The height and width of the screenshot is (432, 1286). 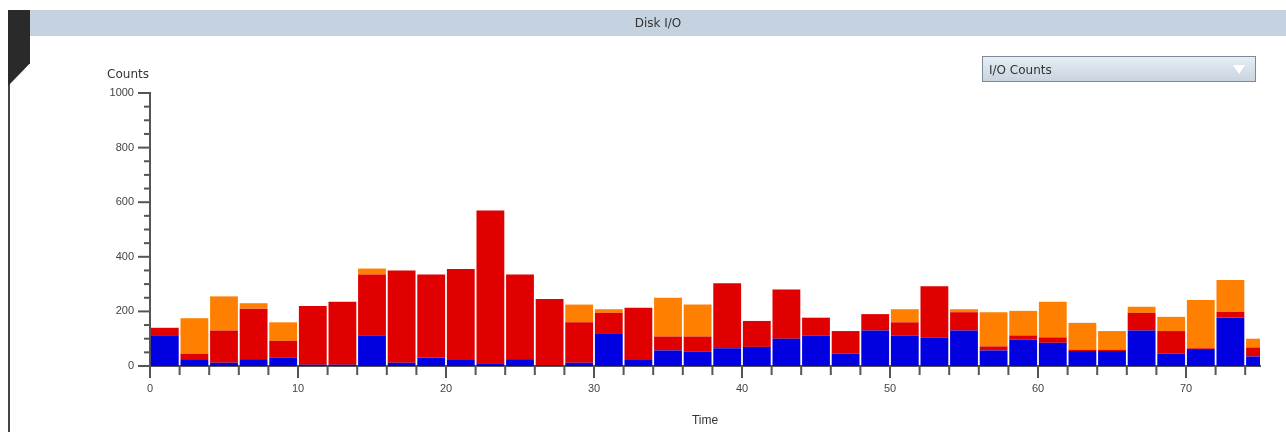 I want to click on y-tick-label: 400, so click(x=124, y=255).